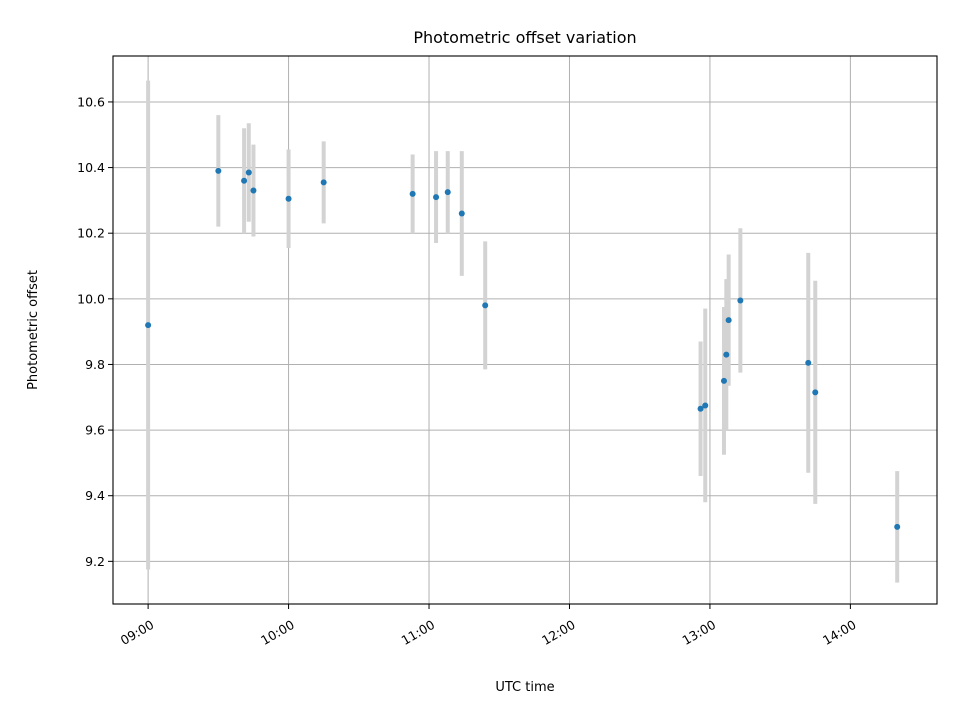  I want to click on chart-title: Photometric offset variation, so click(524, 37).